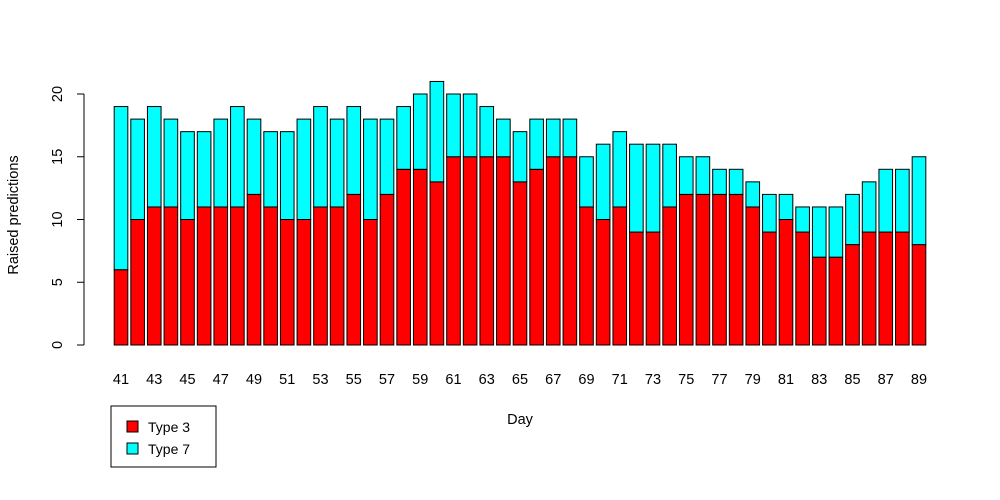  What do you see at coordinates (786, 380) in the screenshot?
I see `x-tick-label: 81` at bounding box center [786, 380].